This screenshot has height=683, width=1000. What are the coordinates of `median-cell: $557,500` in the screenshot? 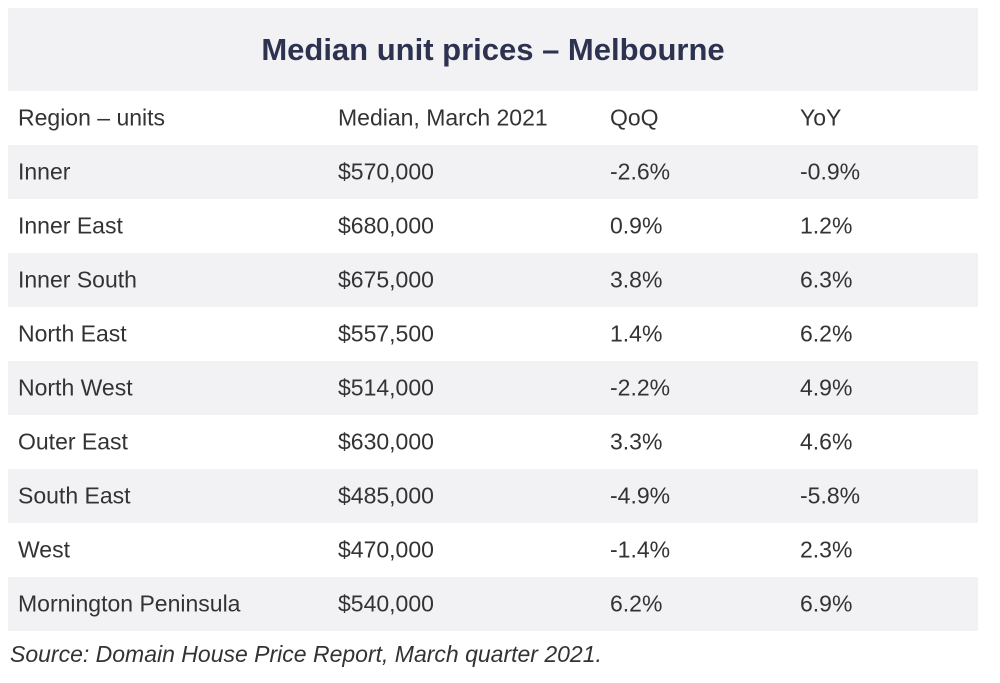 It's located at (386, 333).